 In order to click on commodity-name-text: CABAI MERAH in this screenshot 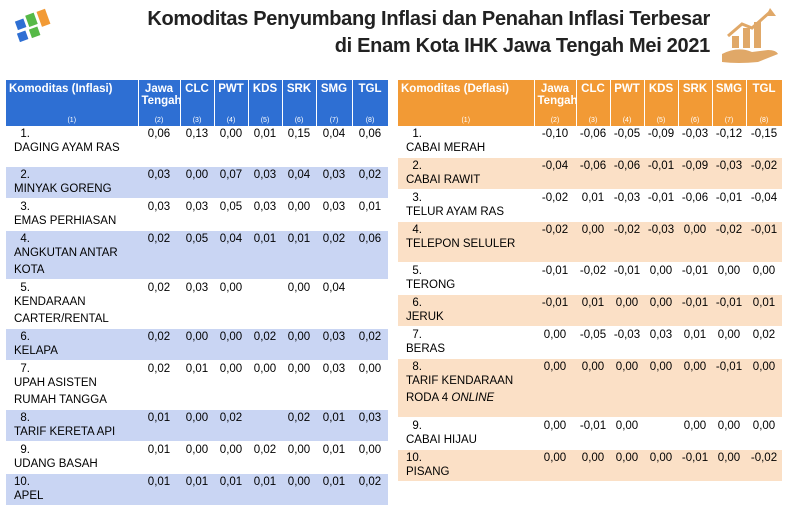, I will do `click(446, 148)`.